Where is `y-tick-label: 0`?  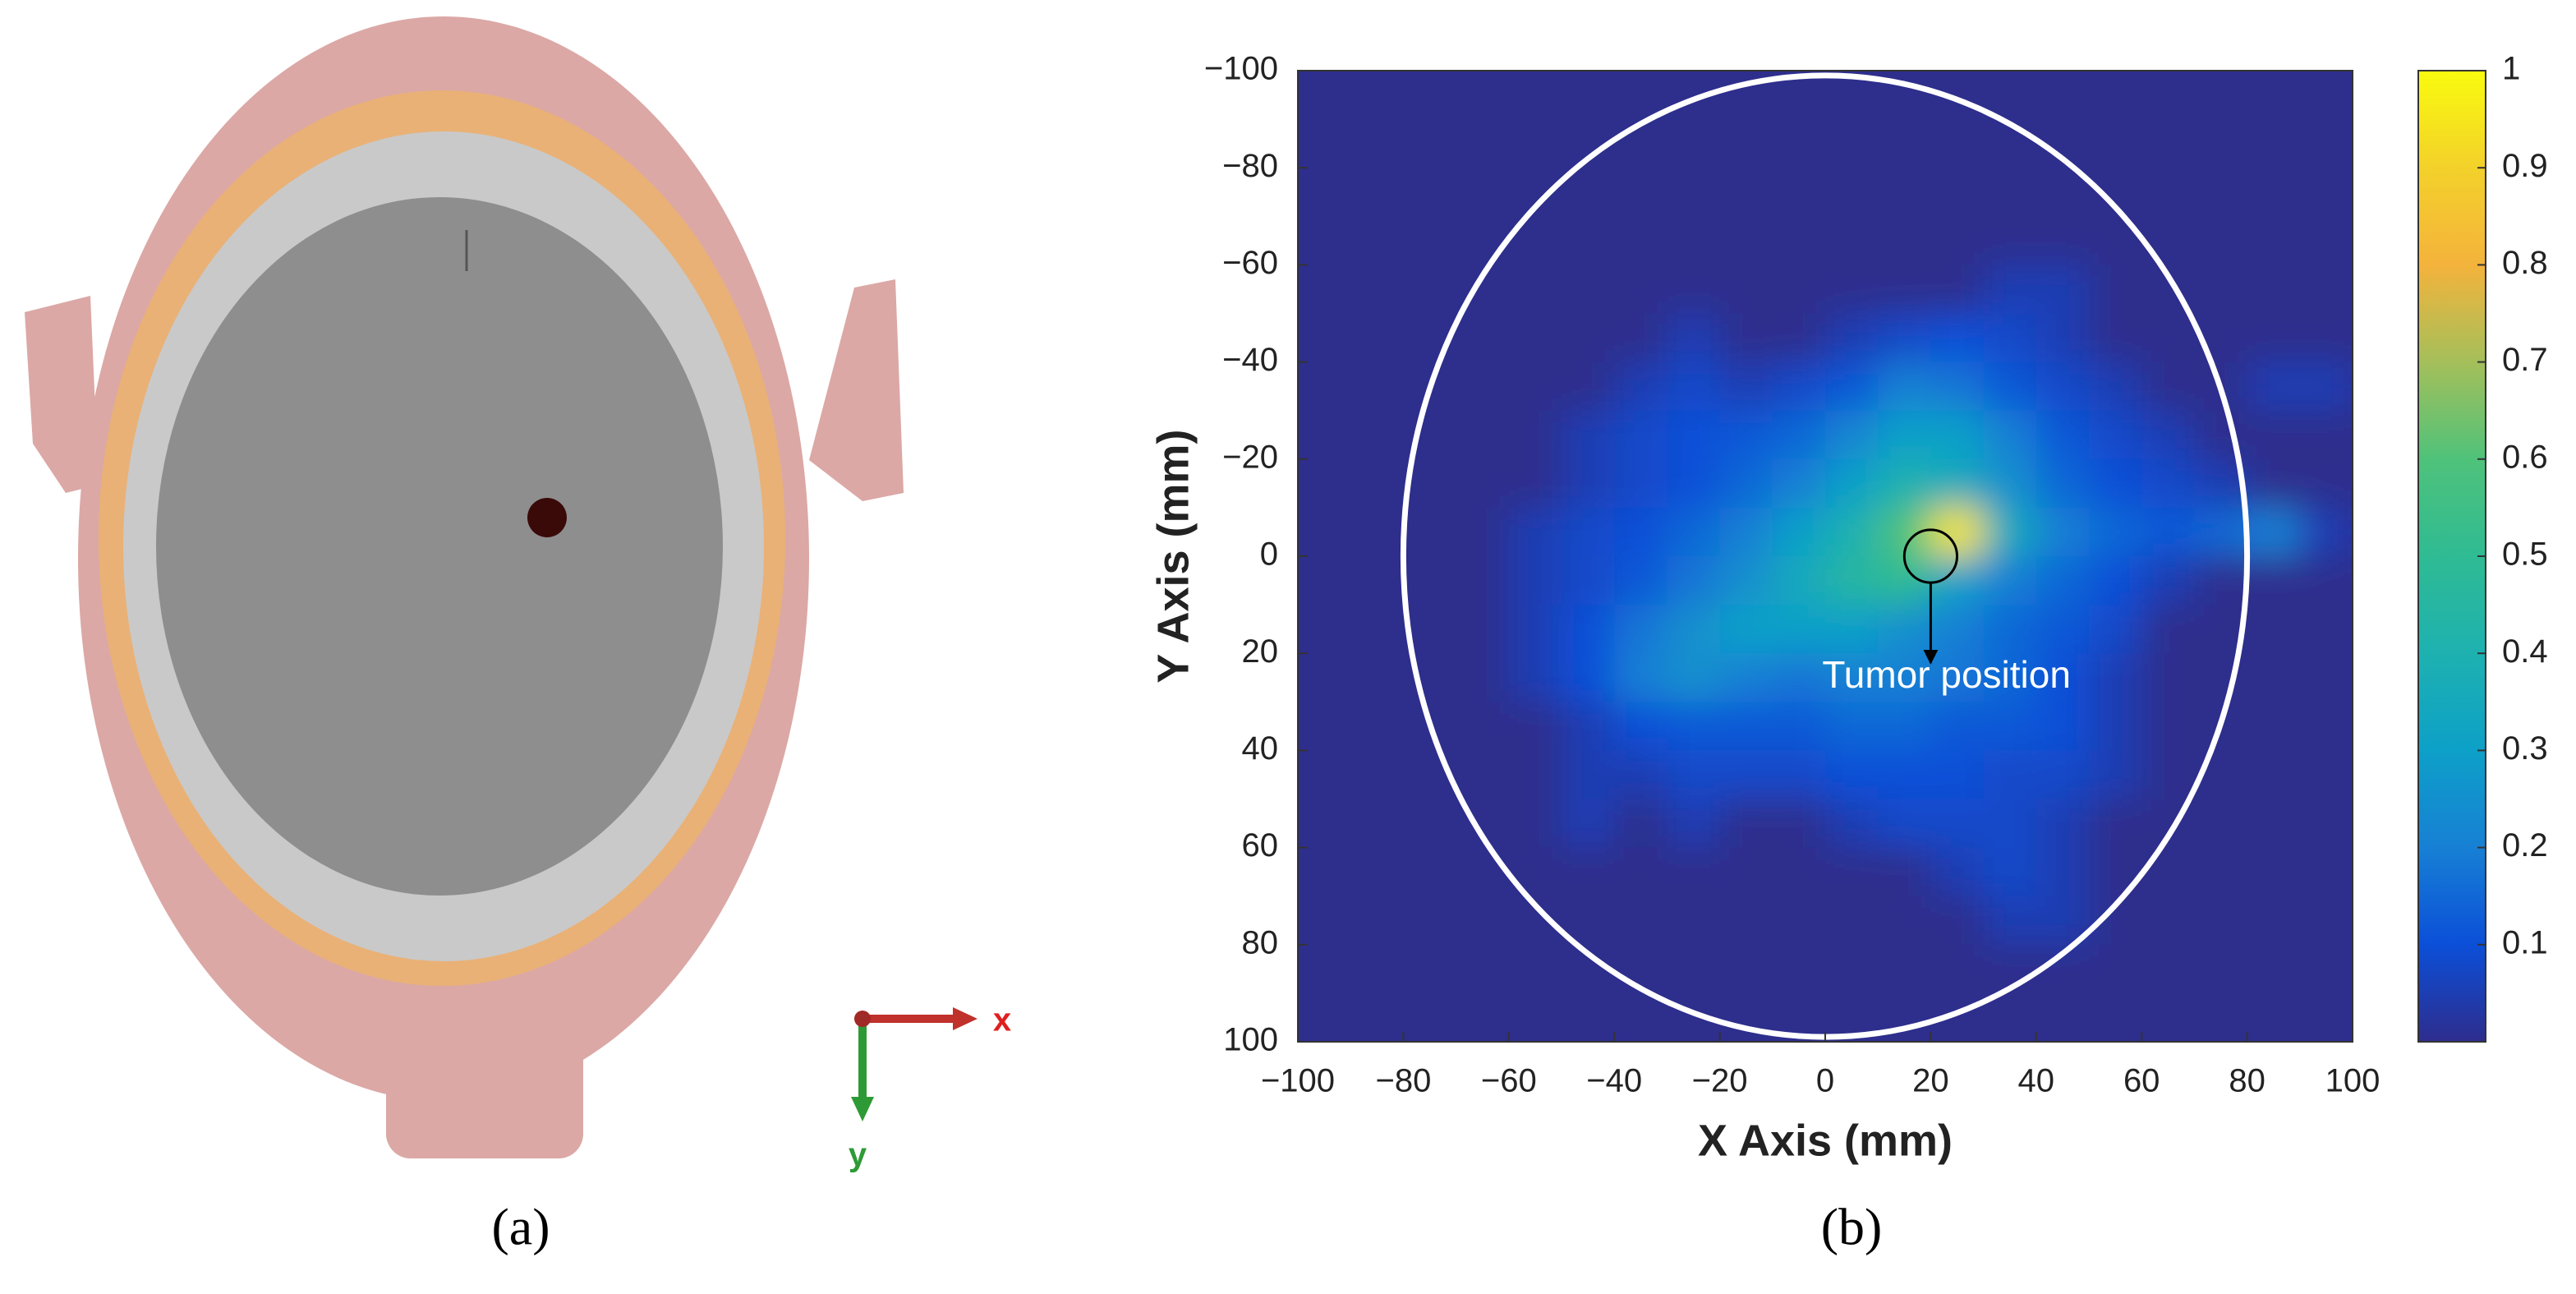
y-tick-label: 0 is located at coordinates (1269, 554).